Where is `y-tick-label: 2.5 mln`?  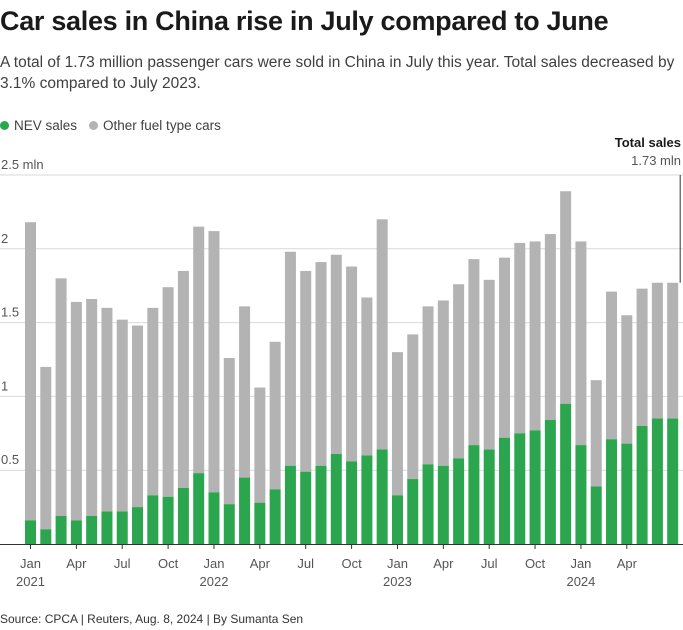
y-tick-label: 2.5 mln is located at coordinates (22, 164).